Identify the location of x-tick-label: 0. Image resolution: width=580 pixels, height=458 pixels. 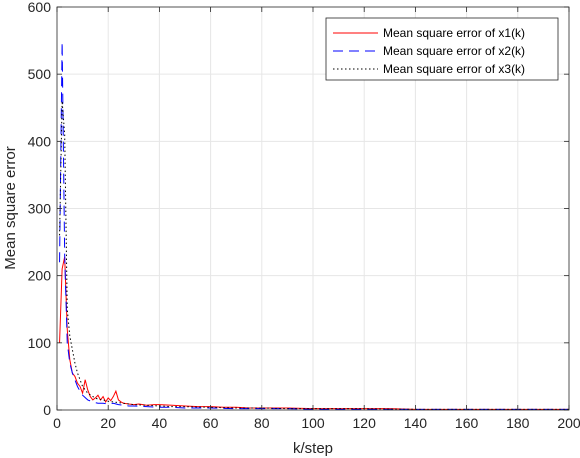
(57, 423).